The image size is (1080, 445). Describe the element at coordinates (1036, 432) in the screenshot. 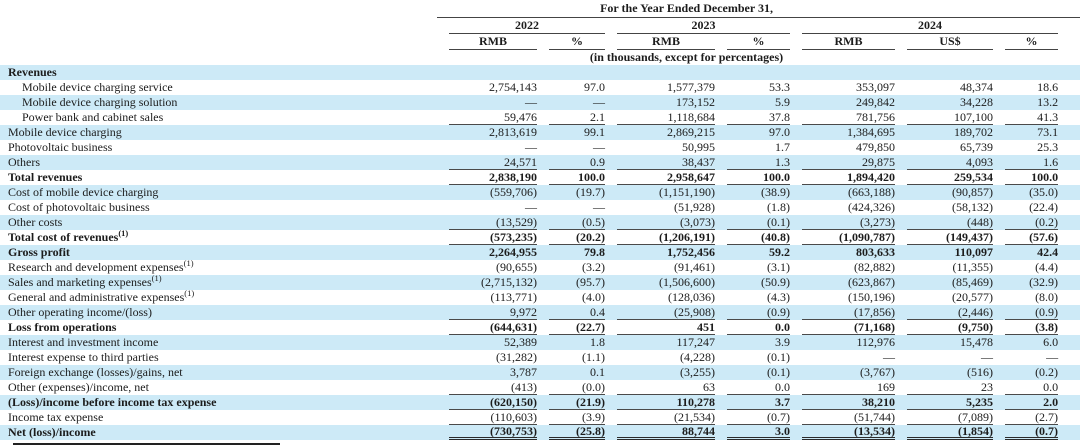

I see `value-cell: (0.7)` at that location.